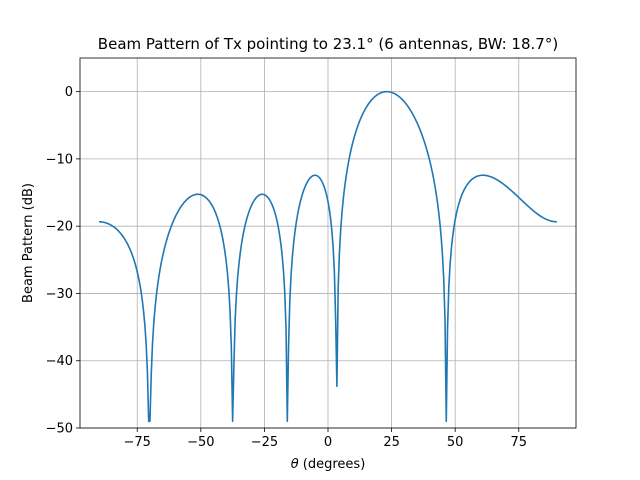 The width and height of the screenshot is (640, 480). I want to click on x-axis-label: θ (degrees), so click(328, 464).